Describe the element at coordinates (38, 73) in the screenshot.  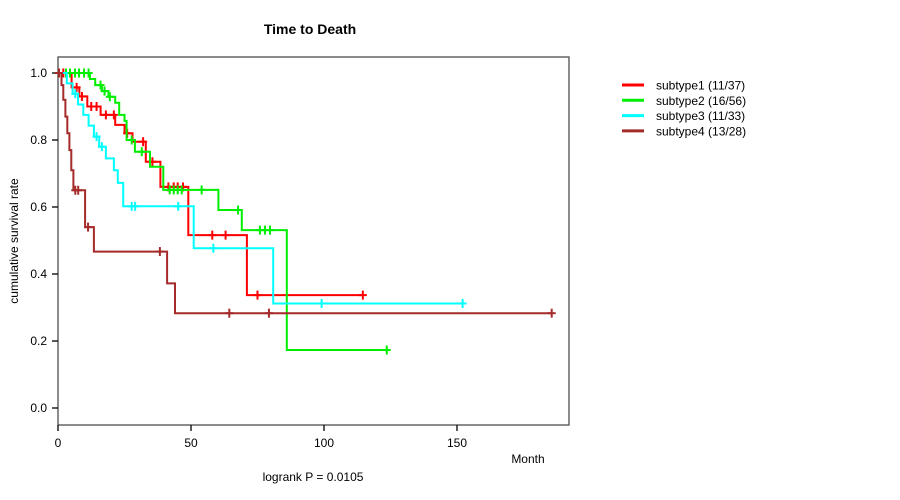
I see `y-tick-label: 1.0` at that location.